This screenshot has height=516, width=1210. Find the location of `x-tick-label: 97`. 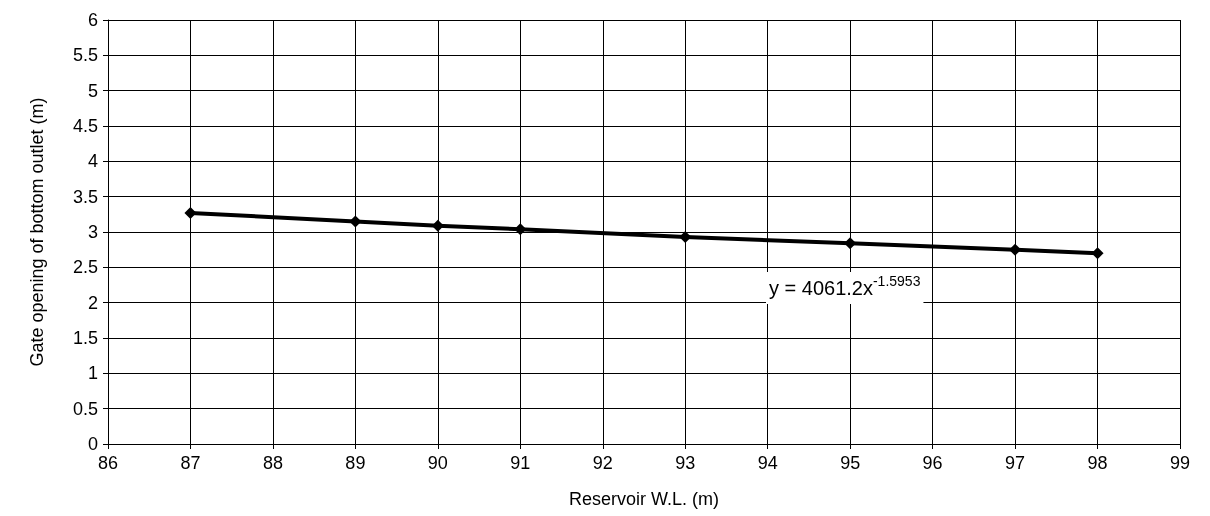

x-tick-label: 97 is located at coordinates (1015, 463).